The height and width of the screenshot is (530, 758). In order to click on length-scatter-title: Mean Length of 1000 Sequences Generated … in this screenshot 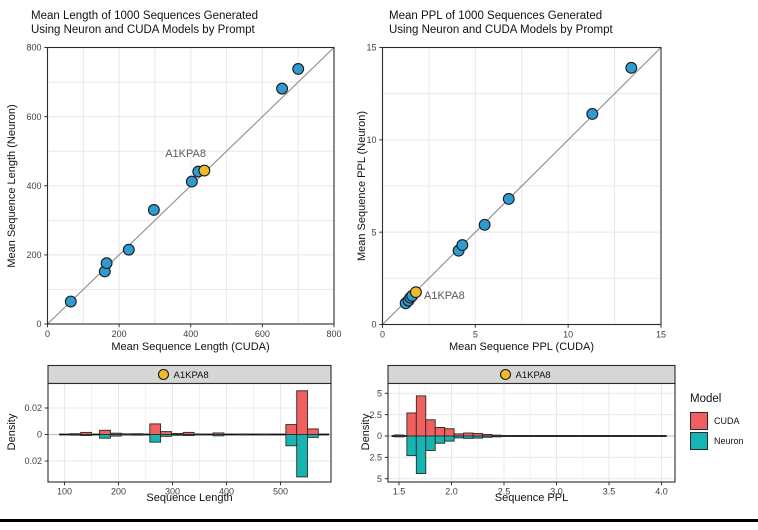, I will do `click(144, 23)`.